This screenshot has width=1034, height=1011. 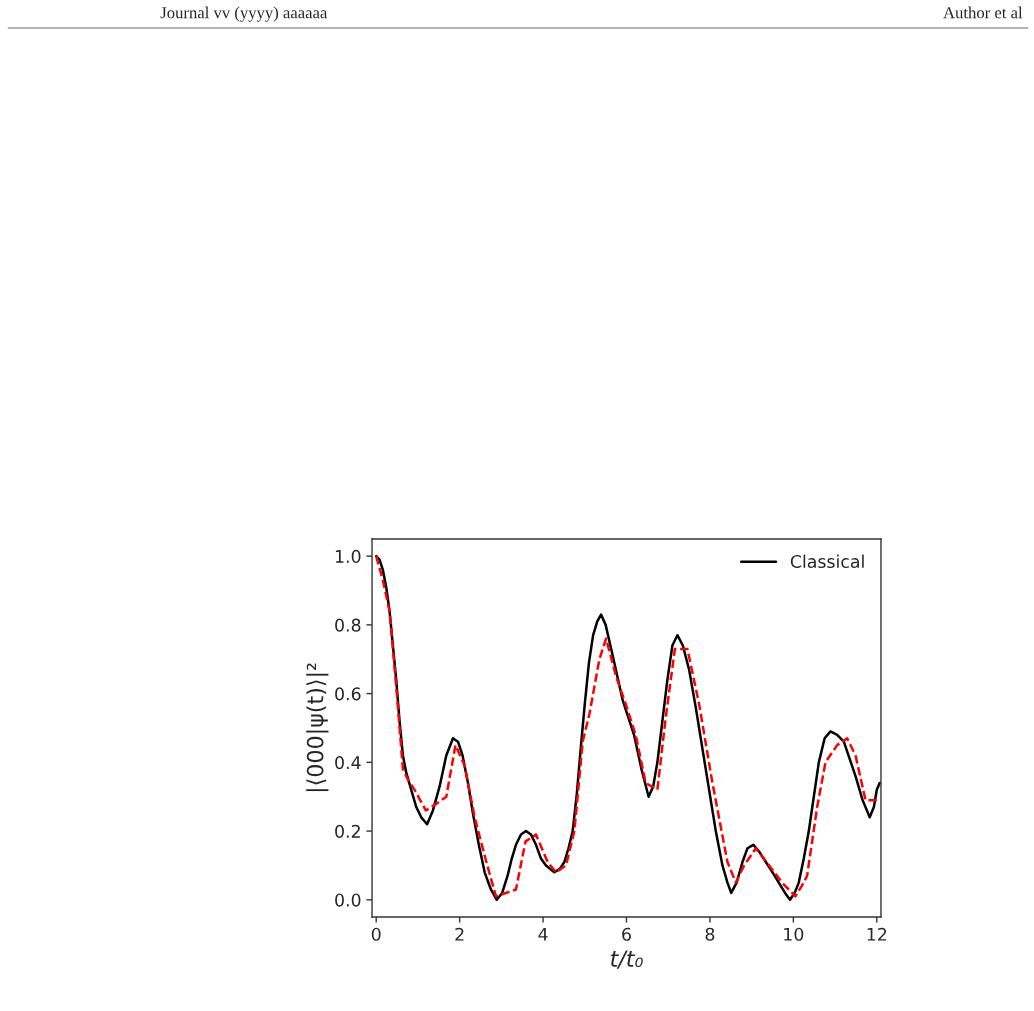 I want to click on x-tick-label: 6, so click(x=626, y=934).